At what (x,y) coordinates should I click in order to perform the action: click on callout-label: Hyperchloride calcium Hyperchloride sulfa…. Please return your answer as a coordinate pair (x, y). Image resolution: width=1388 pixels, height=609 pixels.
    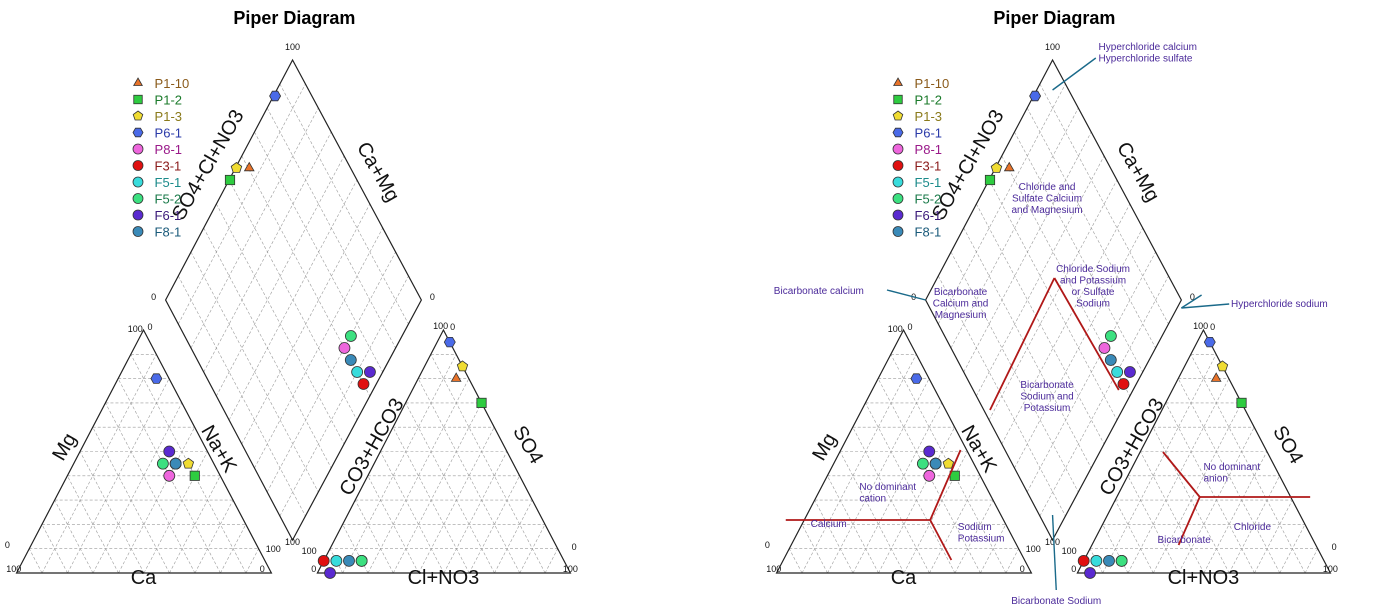
    Looking at the image, I should click on (1148, 53).